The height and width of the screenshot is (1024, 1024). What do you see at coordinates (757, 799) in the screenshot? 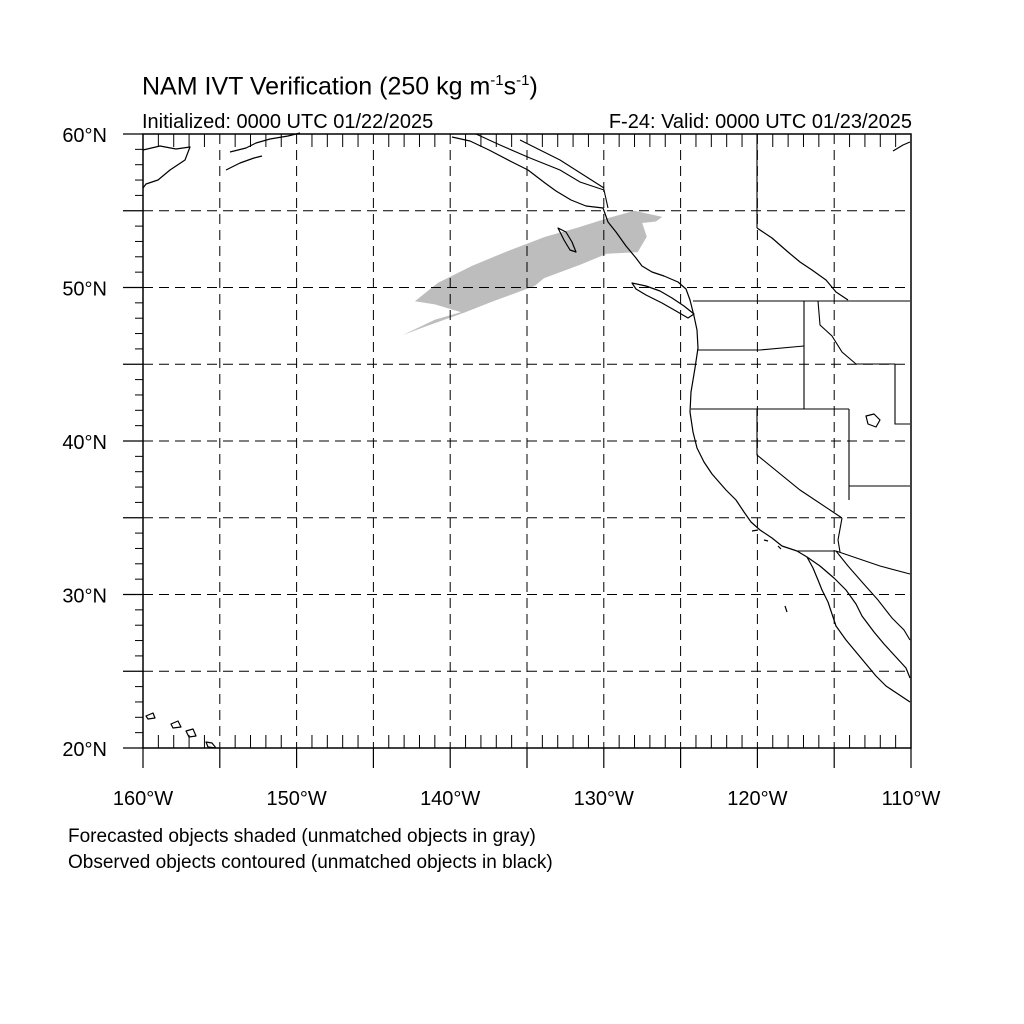
I see `lon-label: 120°W` at bounding box center [757, 799].